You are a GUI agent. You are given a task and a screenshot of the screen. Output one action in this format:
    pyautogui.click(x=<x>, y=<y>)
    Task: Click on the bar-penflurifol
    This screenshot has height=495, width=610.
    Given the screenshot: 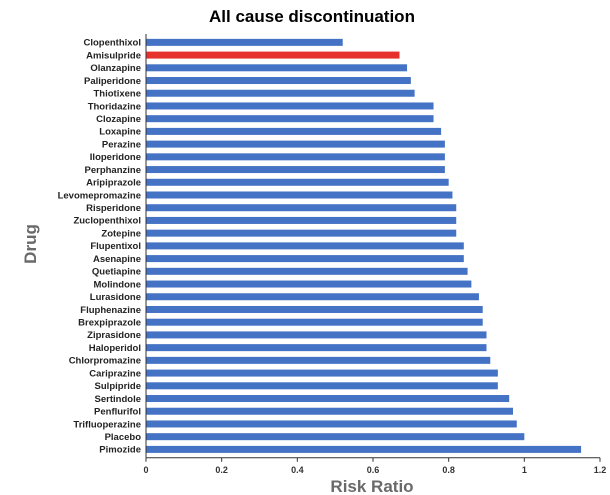 What is the action you would take?
    pyautogui.click(x=329, y=411)
    